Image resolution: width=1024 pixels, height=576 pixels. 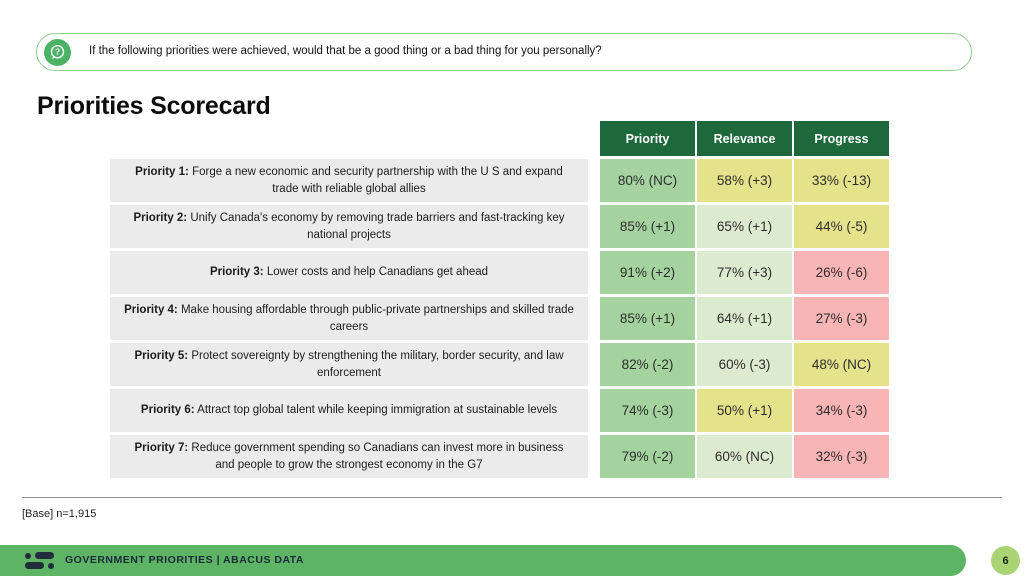 What do you see at coordinates (744, 456) in the screenshot?
I see `relevance-score-cell: 60% (NC)` at bounding box center [744, 456].